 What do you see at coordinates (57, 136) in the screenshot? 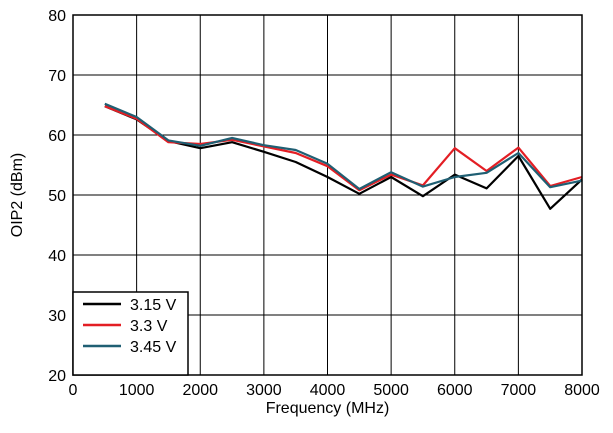
I see `y-tick-label: 60` at bounding box center [57, 136].